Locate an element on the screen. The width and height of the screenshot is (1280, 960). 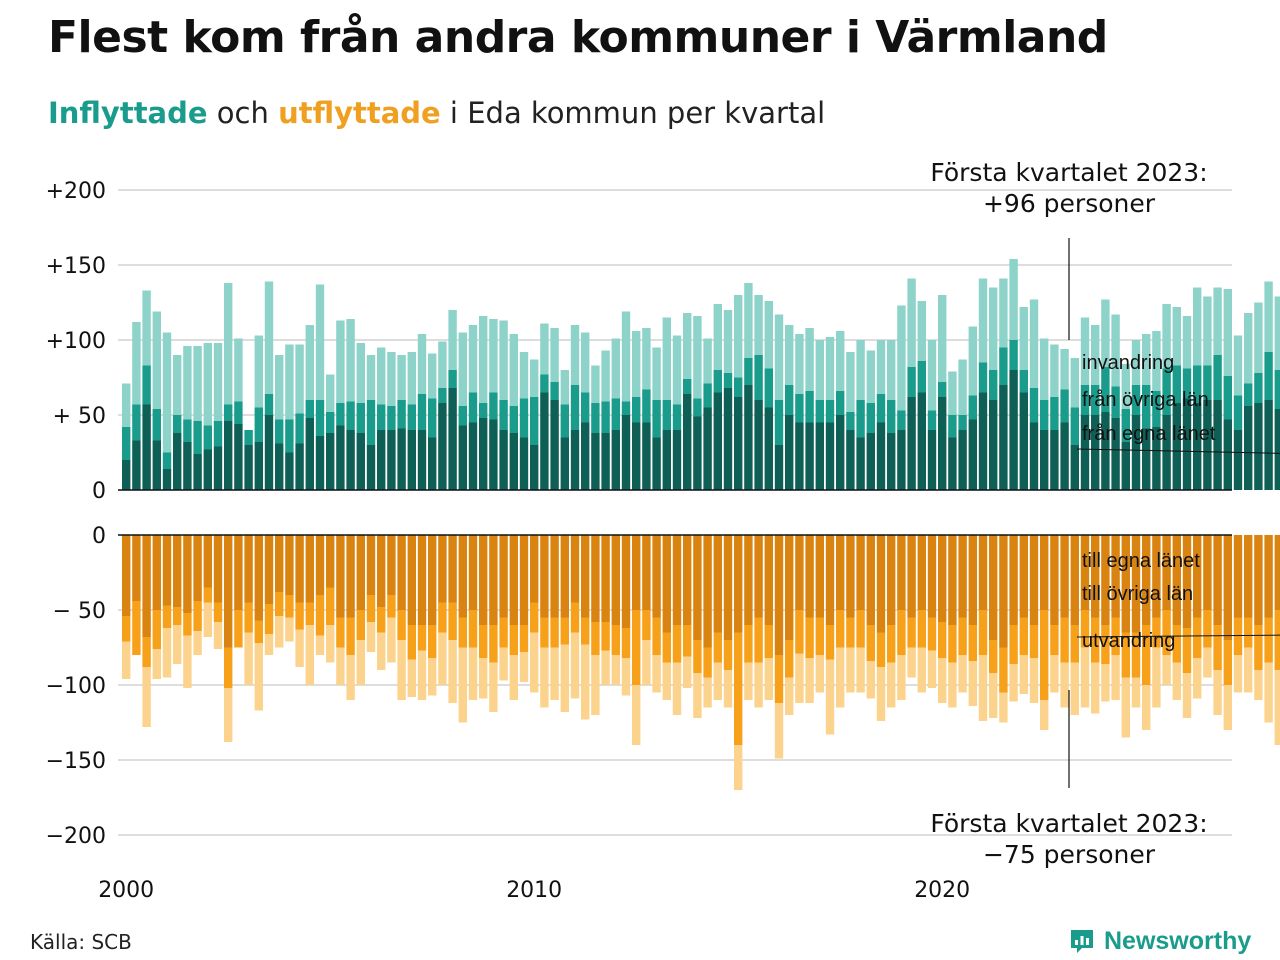
source-note: Källa: SCB is located at coordinates (81, 942).